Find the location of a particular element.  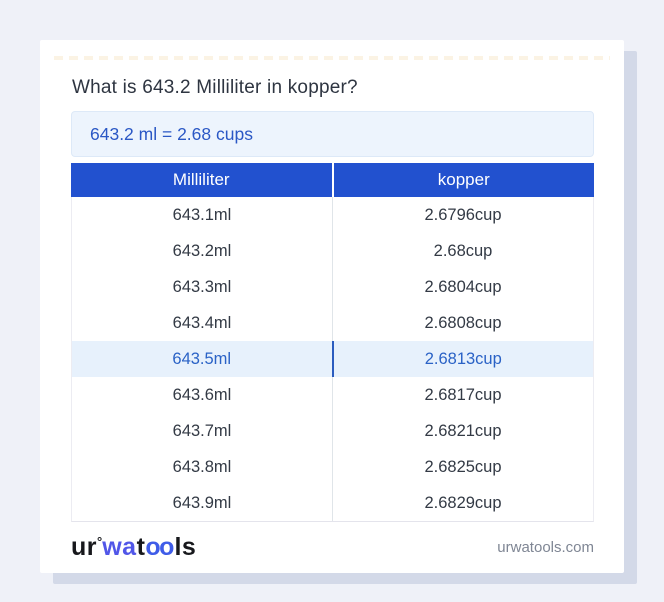

ml-value: 643.8ml is located at coordinates (202, 467).